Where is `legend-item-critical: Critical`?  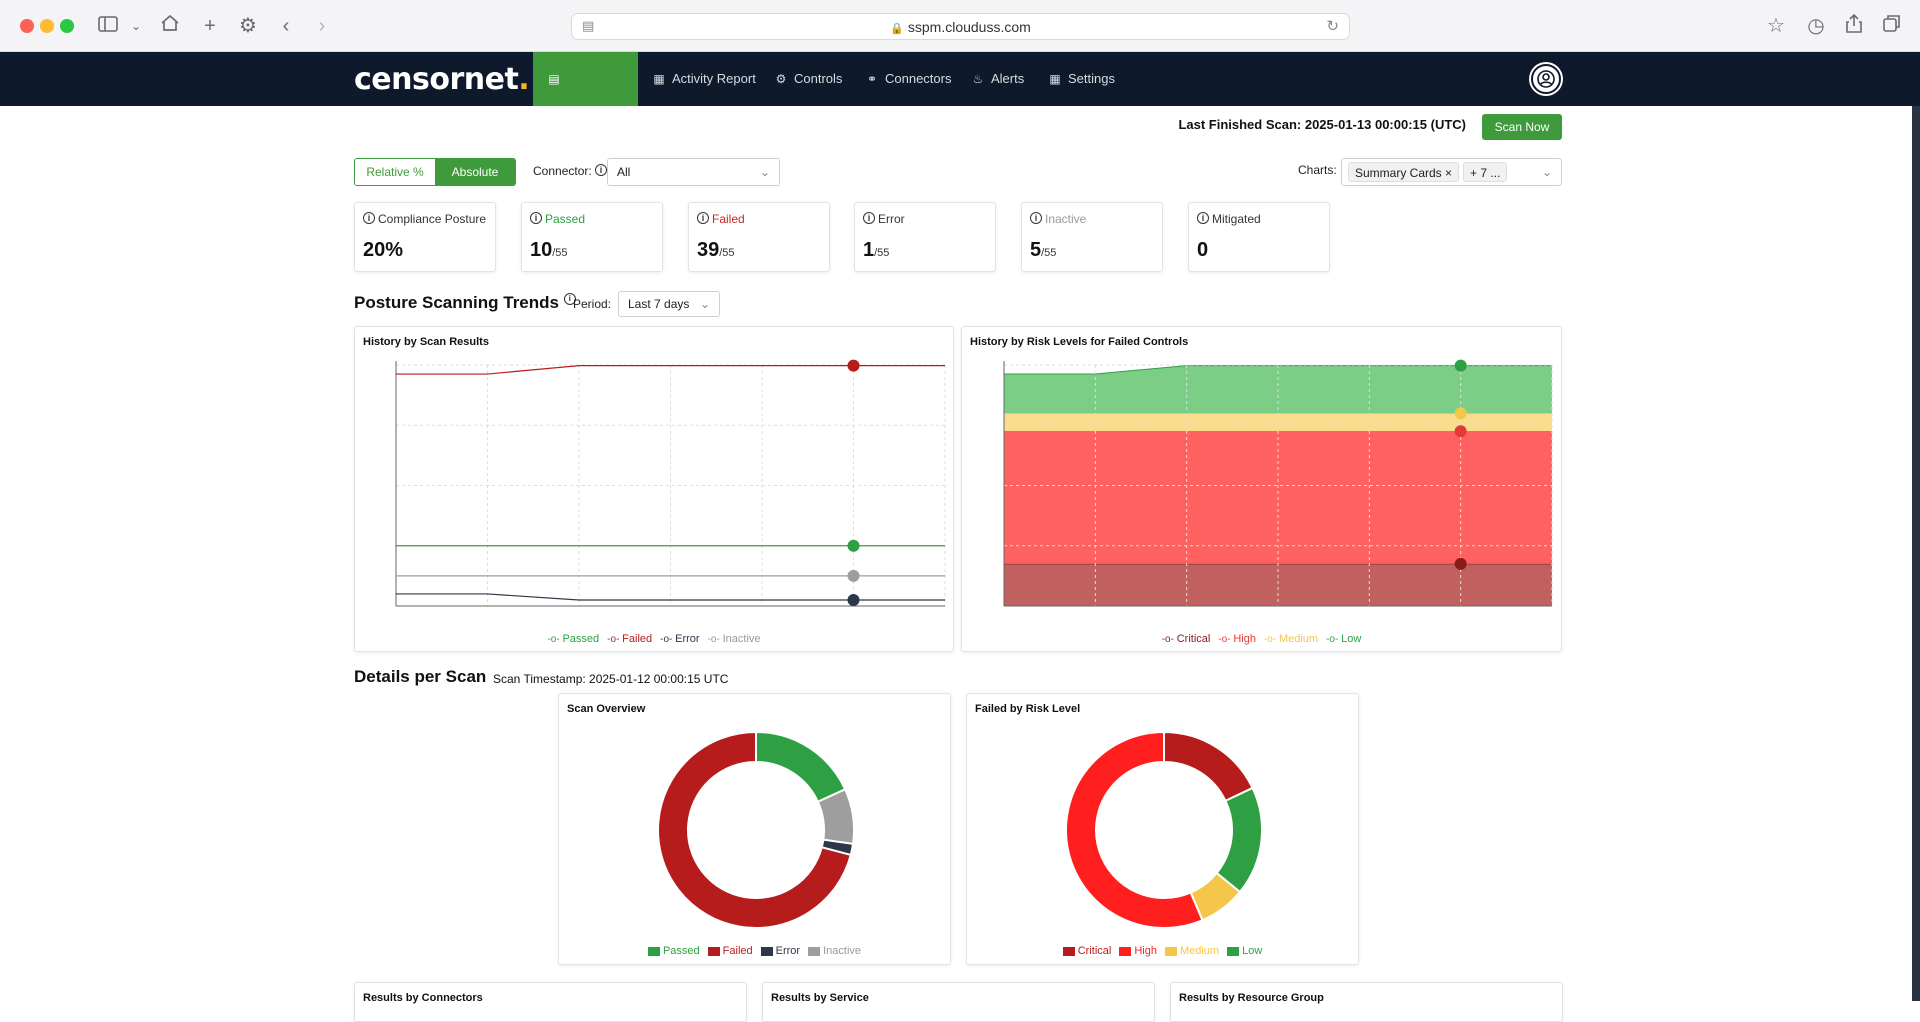 legend-item-critical: Critical is located at coordinates (1086, 951).